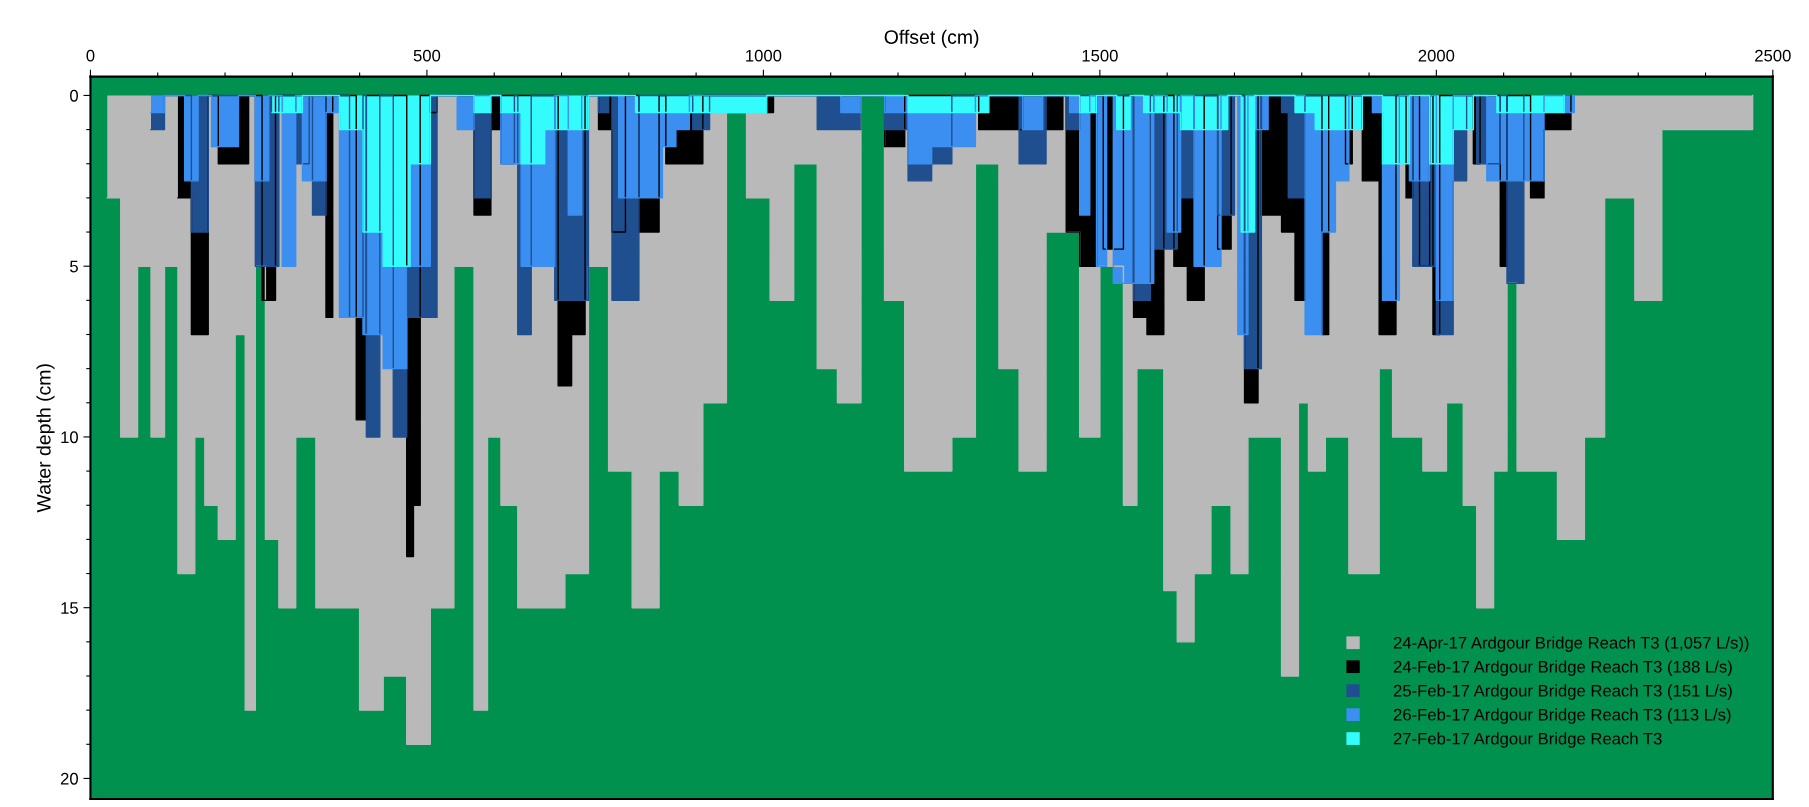  Describe the element at coordinates (69, 437) in the screenshot. I see `y-tick-label: 10` at that location.